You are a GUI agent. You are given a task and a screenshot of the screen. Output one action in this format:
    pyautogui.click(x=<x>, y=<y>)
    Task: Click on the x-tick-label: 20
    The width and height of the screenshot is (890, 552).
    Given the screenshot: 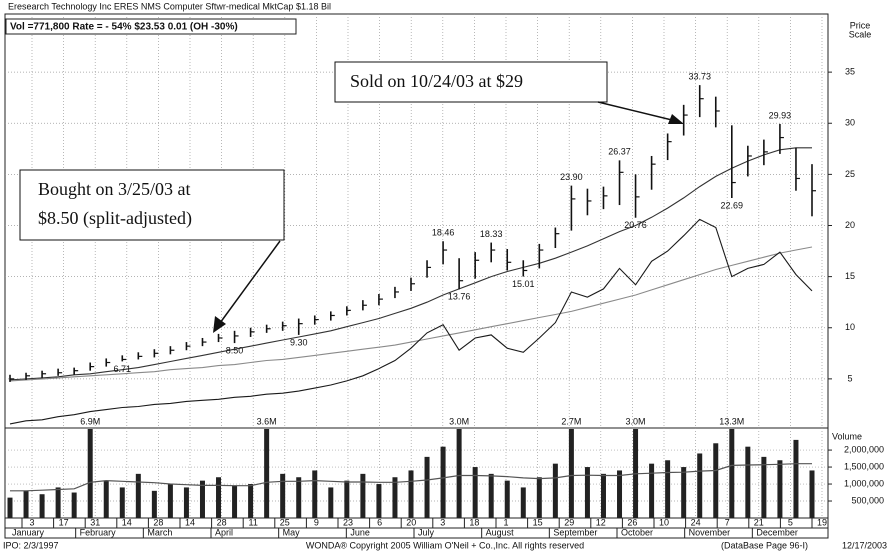 What is the action you would take?
    pyautogui.click(x=411, y=522)
    